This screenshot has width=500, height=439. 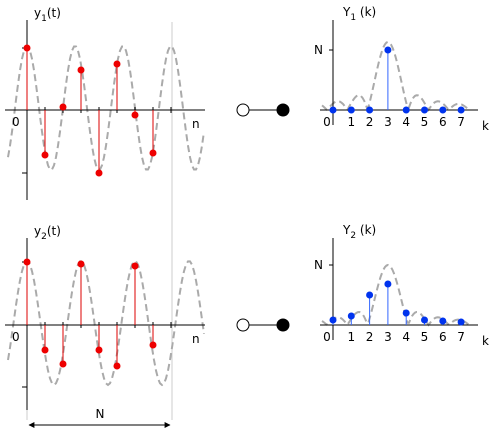 I want to click on period-label: N, so click(x=100, y=414).